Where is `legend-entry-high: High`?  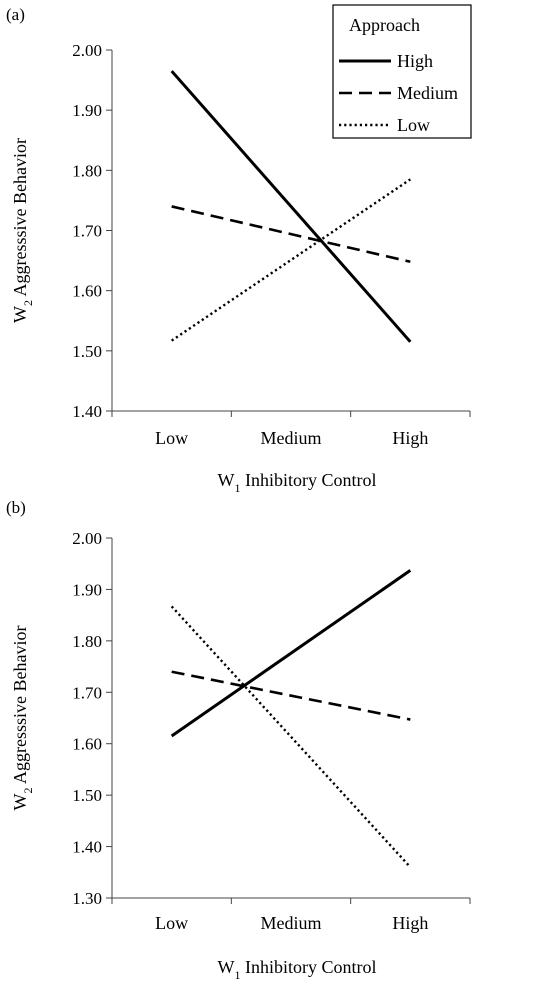
legend-entry-high: High is located at coordinates (415, 61).